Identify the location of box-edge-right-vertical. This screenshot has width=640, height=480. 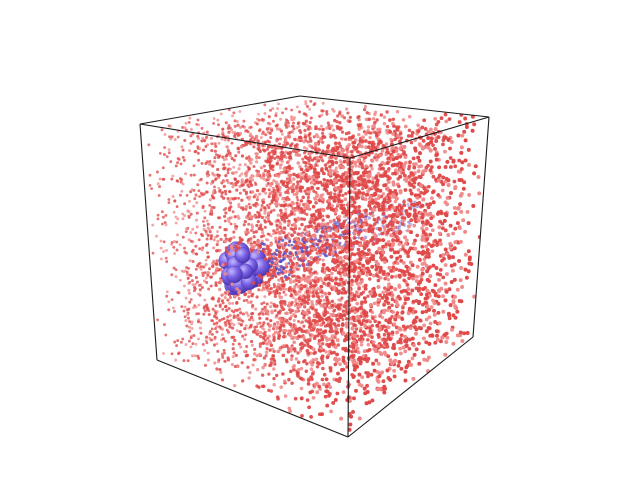
(481, 227).